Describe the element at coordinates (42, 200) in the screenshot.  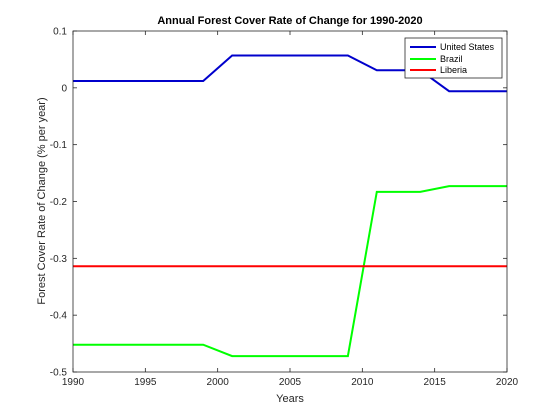
I see `y-axis-label: Forest Cover Rate of Change (% per year)` at that location.